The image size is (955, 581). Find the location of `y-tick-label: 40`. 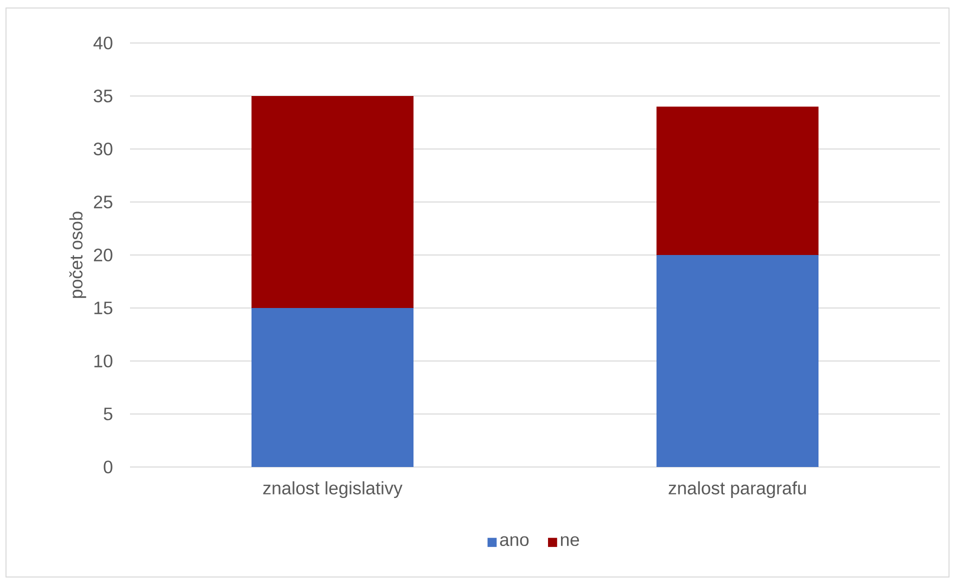

y-tick-label: 40 is located at coordinates (102, 43).